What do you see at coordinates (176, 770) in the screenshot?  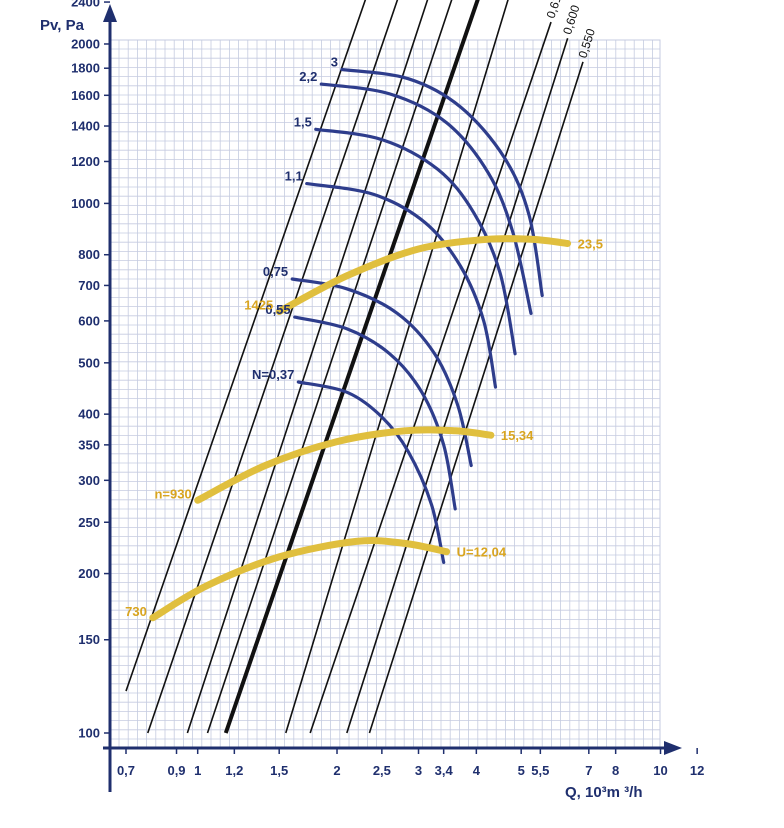 I see `x-tick-label: 0,9` at bounding box center [176, 770].